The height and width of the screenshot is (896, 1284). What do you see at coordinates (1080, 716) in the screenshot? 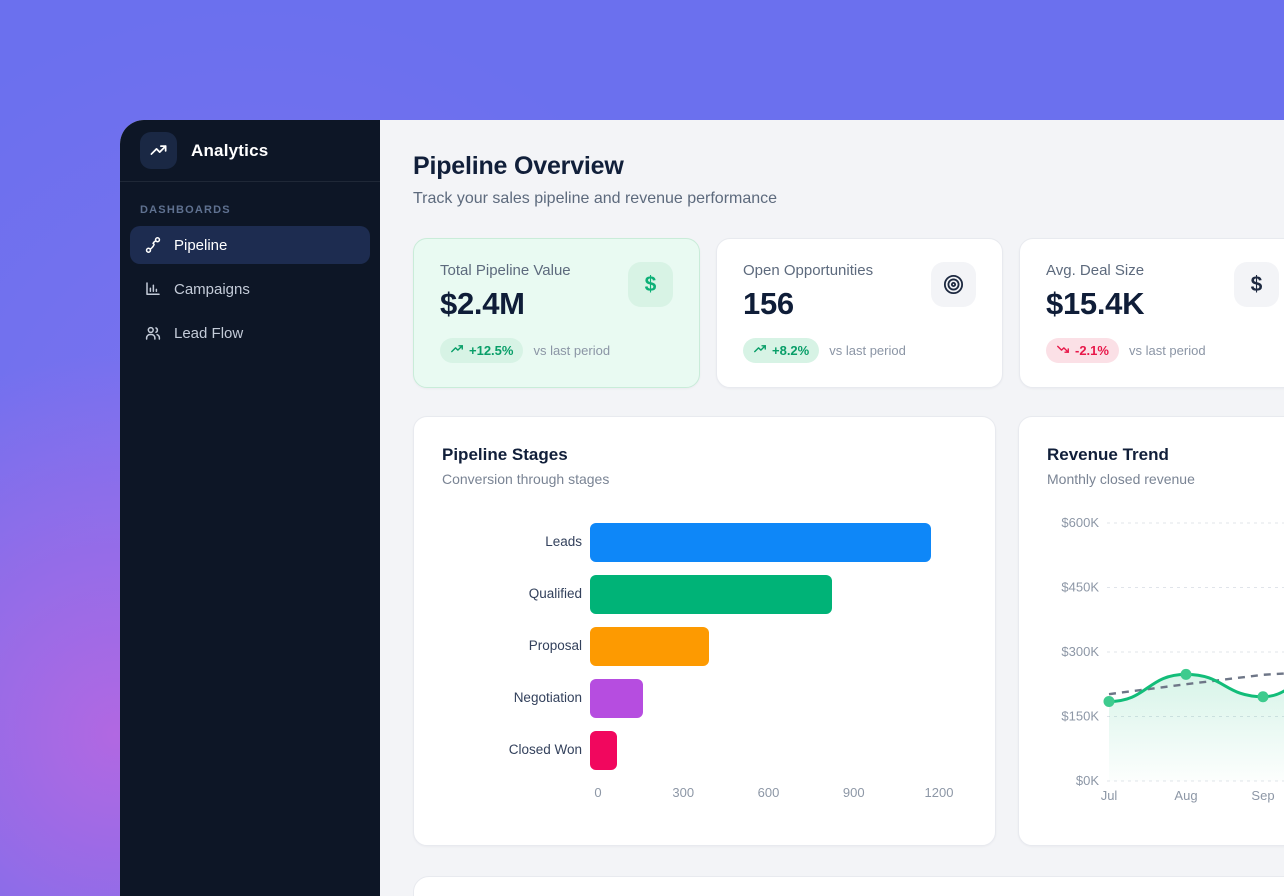
I see `y-axis-tick: $150K` at bounding box center [1080, 716].